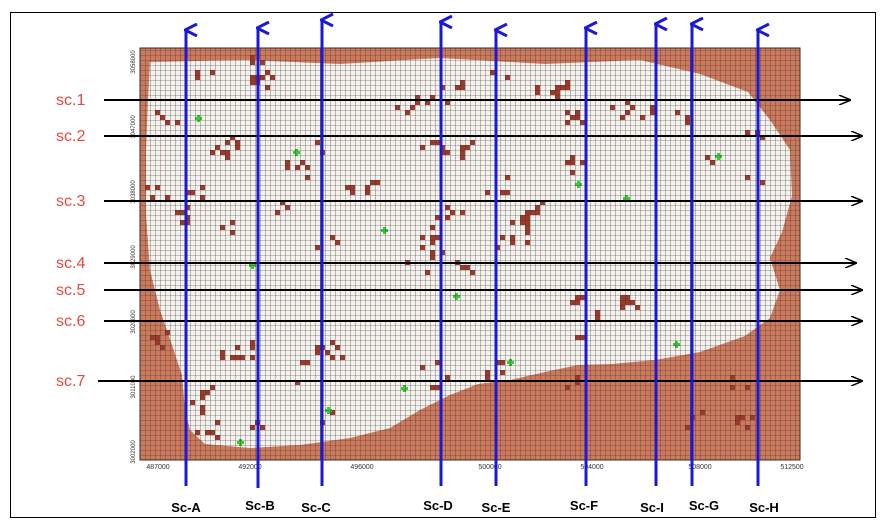  Describe the element at coordinates (489, 467) in the screenshot. I see `x-tick-label: 500000` at that location.